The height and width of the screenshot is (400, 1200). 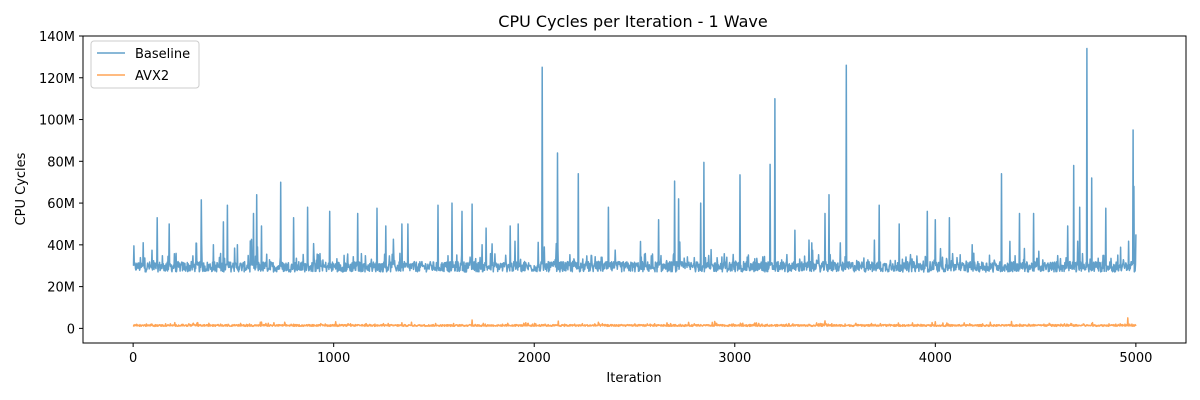 What do you see at coordinates (633, 378) in the screenshot?
I see `x-axis-label: Iteration` at bounding box center [633, 378].